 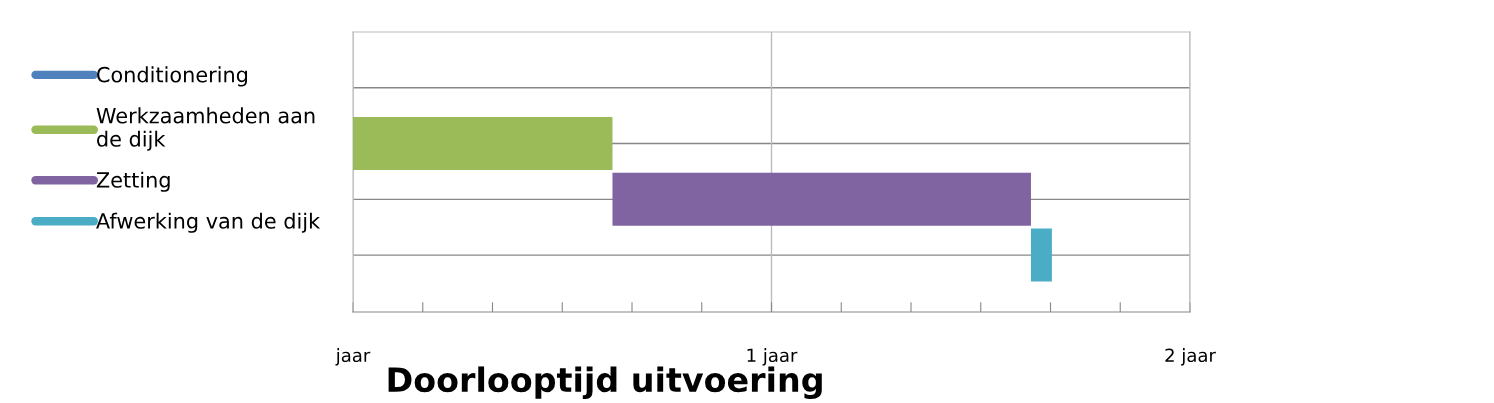 I want to click on legend-label: Zetting, so click(x=133, y=181).